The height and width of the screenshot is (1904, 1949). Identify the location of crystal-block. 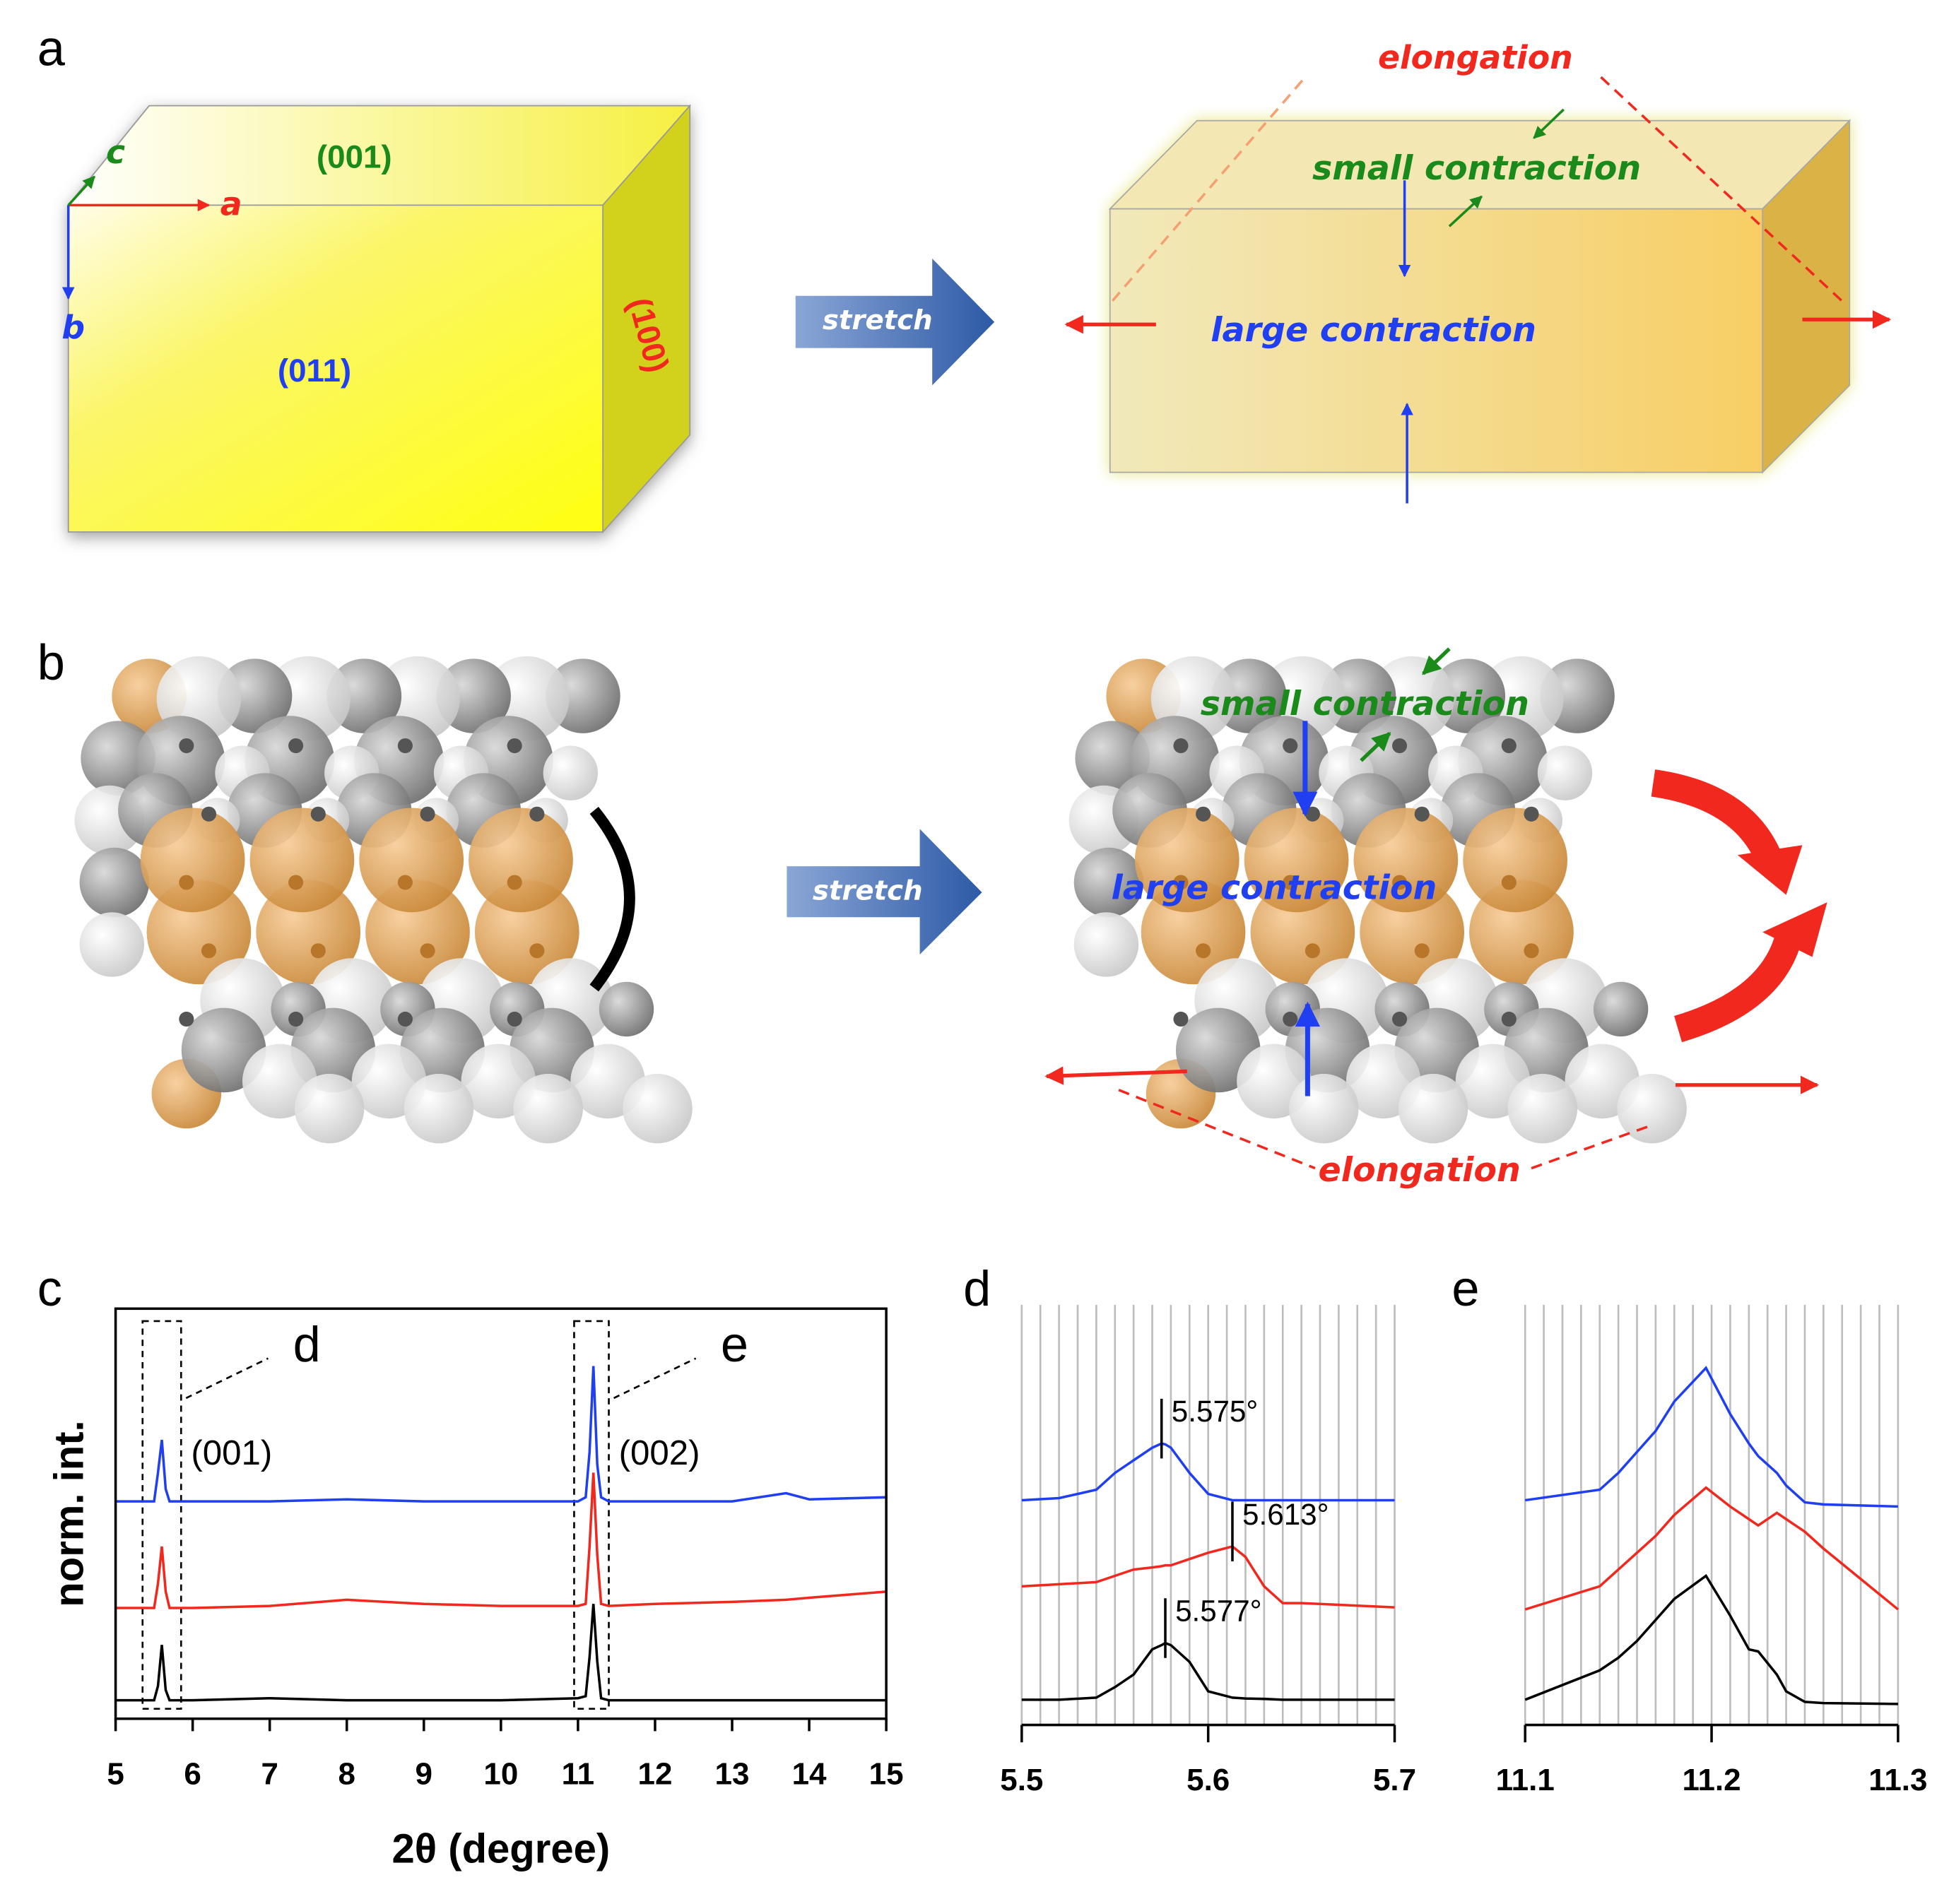
(379, 319).